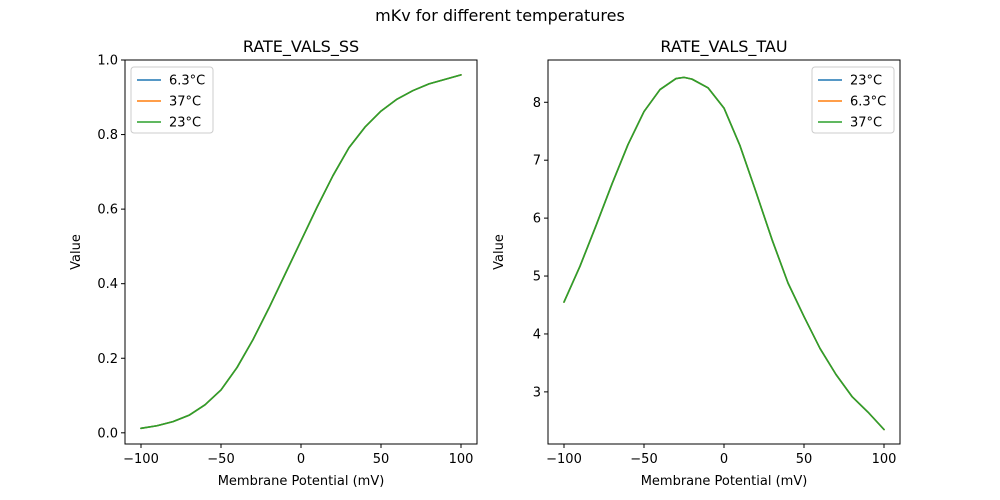 This screenshot has height=500, width=1000. I want to click on y-tick-label: 8, so click(537, 103).